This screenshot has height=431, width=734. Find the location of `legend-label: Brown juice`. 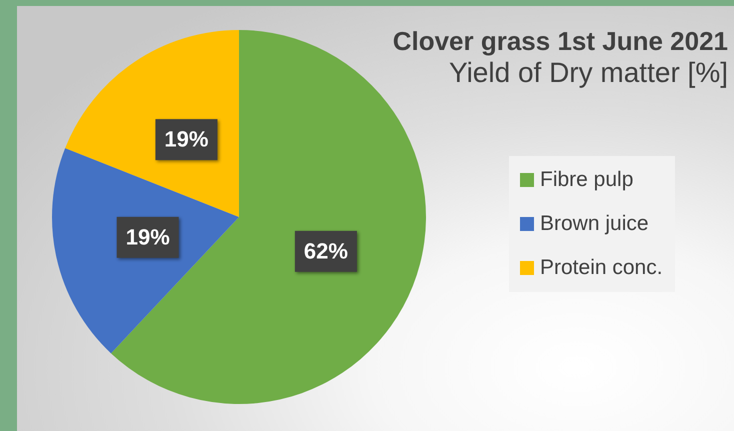

legend-label: Brown juice is located at coordinates (594, 224).